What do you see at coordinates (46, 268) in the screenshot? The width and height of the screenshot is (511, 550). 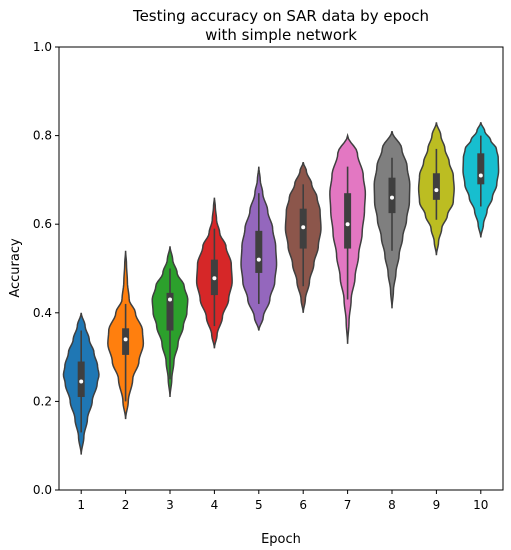 I see `y-ticks: 0.0 0.2 0.4 0.6 0.8 1.0` at bounding box center [46, 268].